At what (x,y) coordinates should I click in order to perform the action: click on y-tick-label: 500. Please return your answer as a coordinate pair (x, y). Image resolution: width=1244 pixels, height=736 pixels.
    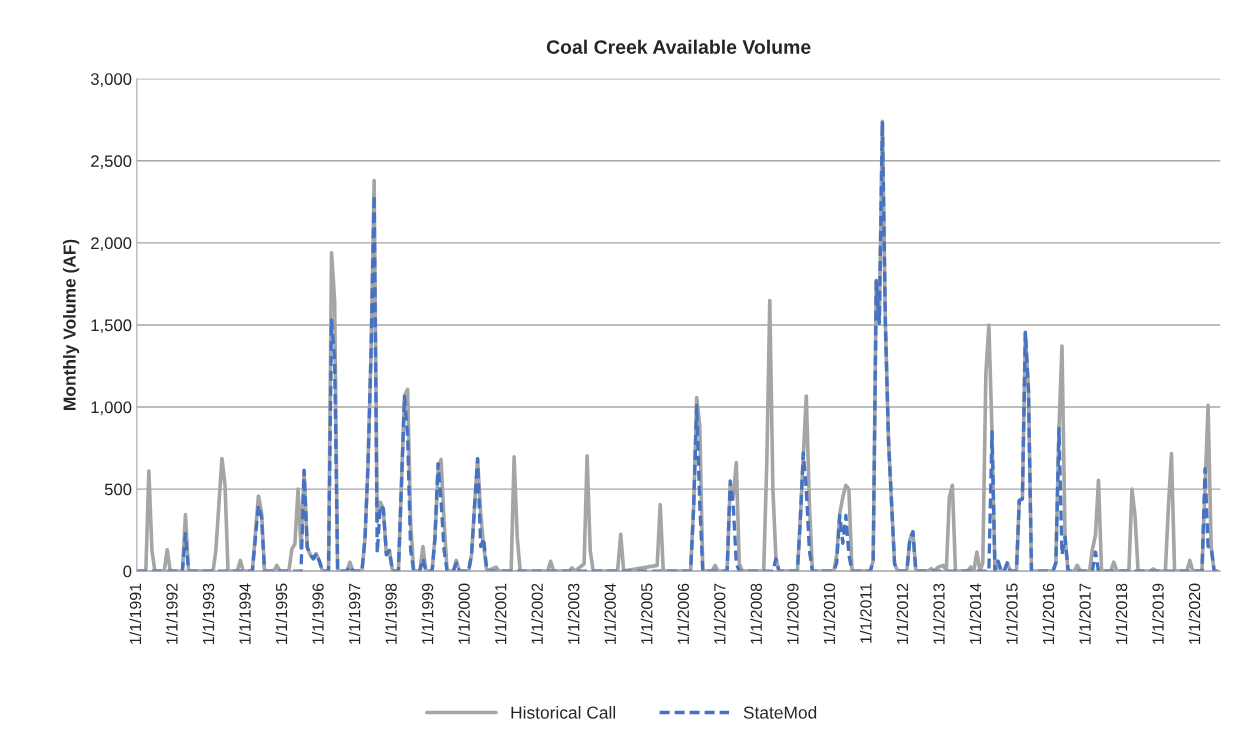
    Looking at the image, I should click on (118, 489).